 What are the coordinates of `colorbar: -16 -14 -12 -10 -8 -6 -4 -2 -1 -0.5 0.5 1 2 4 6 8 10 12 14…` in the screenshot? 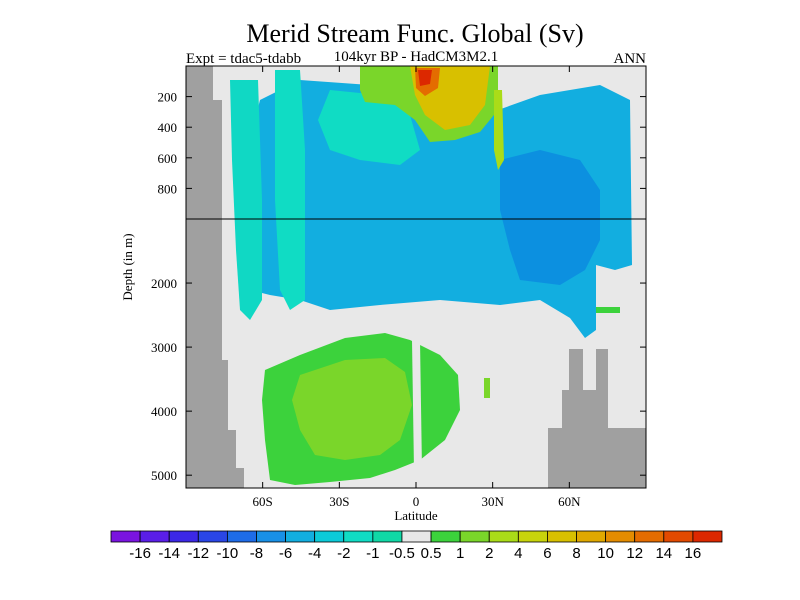 It's located at (416, 546).